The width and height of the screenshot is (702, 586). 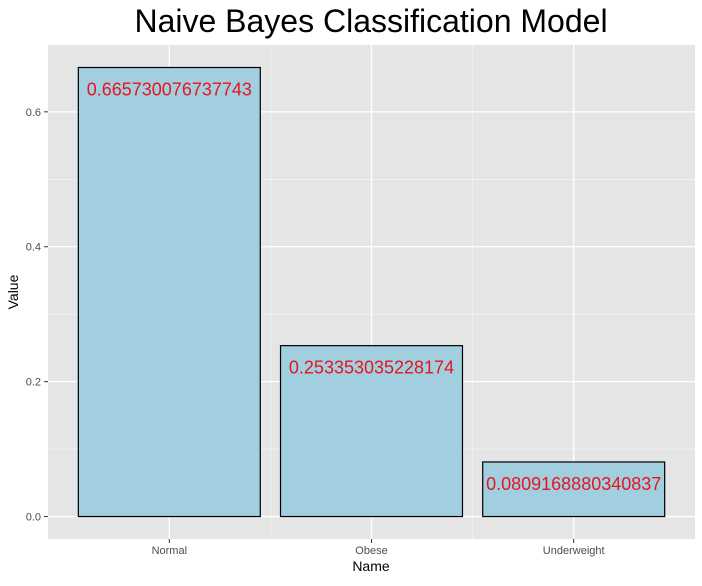 What do you see at coordinates (371, 368) in the screenshot?
I see `data-label-obese: 0.253353035228174` at bounding box center [371, 368].